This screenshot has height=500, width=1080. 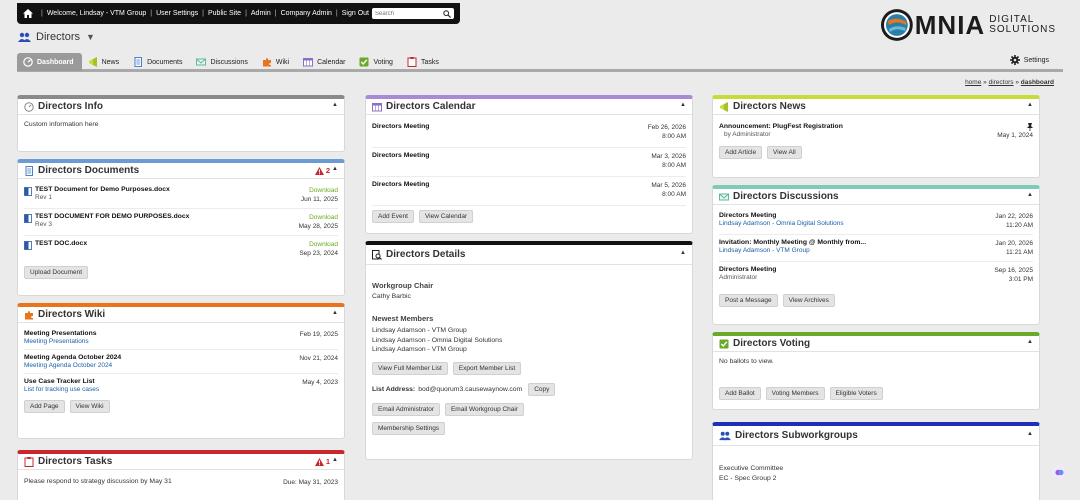 What do you see at coordinates (260, 13) in the screenshot?
I see `admin-link: Admin` at bounding box center [260, 13].